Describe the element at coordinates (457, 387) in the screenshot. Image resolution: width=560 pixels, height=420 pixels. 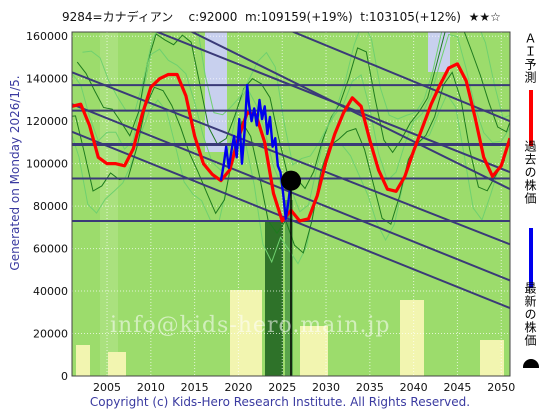
I see `x-tick-label: 2045` at that location.